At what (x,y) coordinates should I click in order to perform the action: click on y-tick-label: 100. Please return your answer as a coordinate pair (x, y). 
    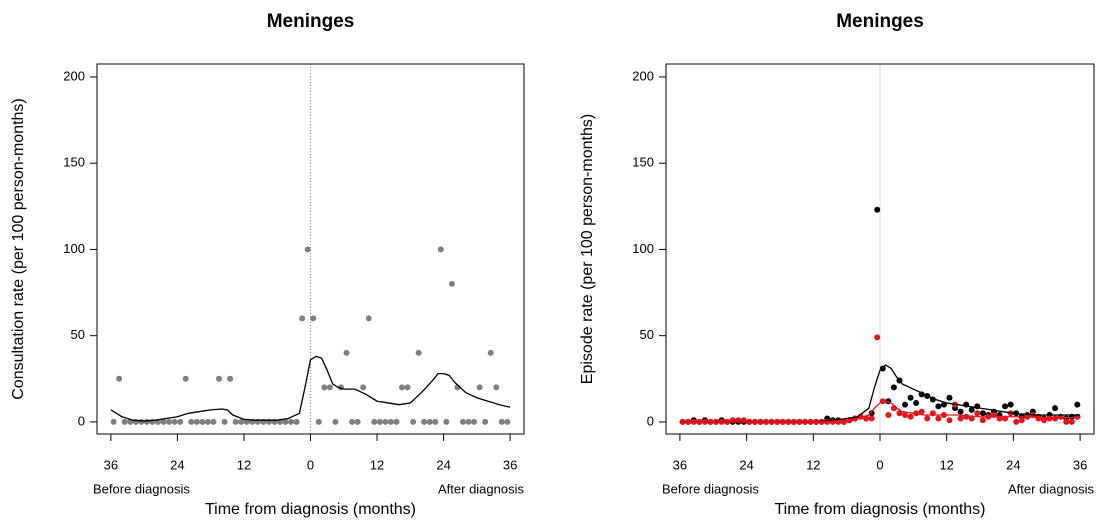
    Looking at the image, I should click on (643, 248).